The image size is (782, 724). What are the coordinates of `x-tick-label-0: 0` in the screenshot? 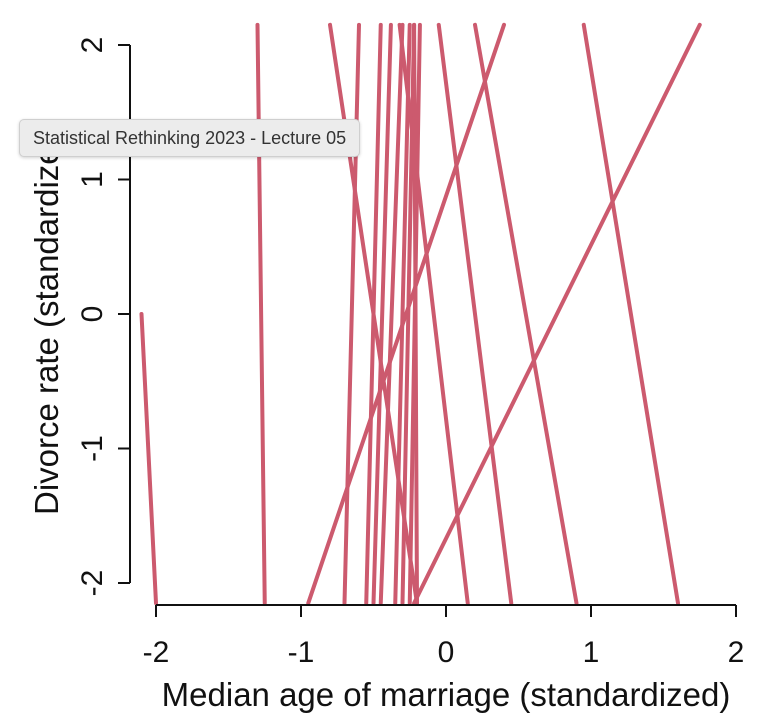 It's located at (446, 652).